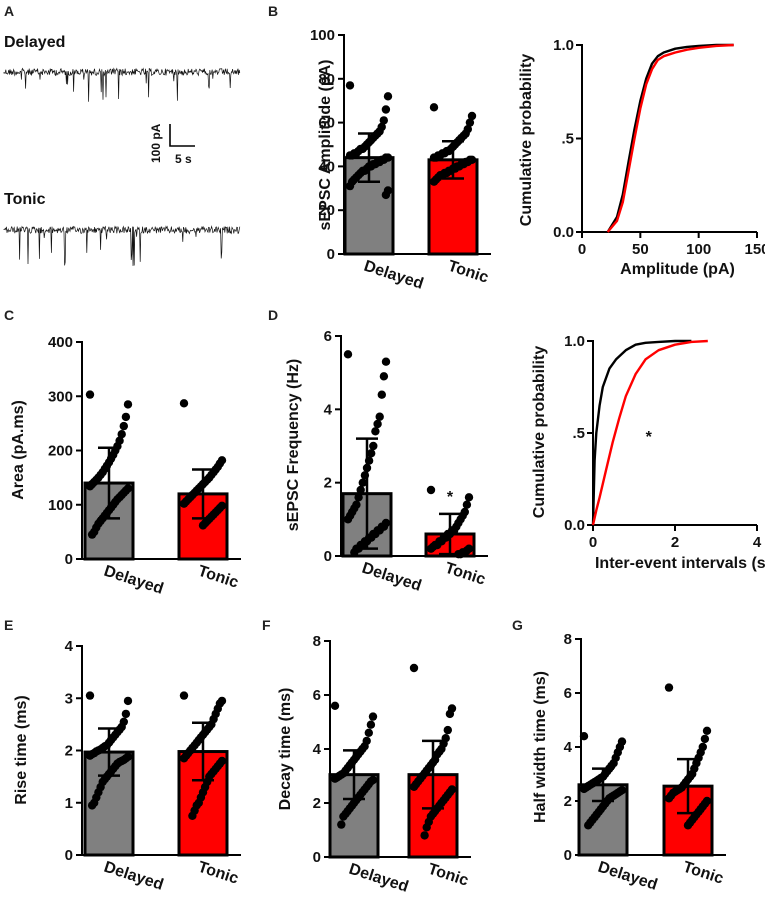  What do you see at coordinates (122, 245) in the screenshot?
I see `trace-line` at bounding box center [122, 245].